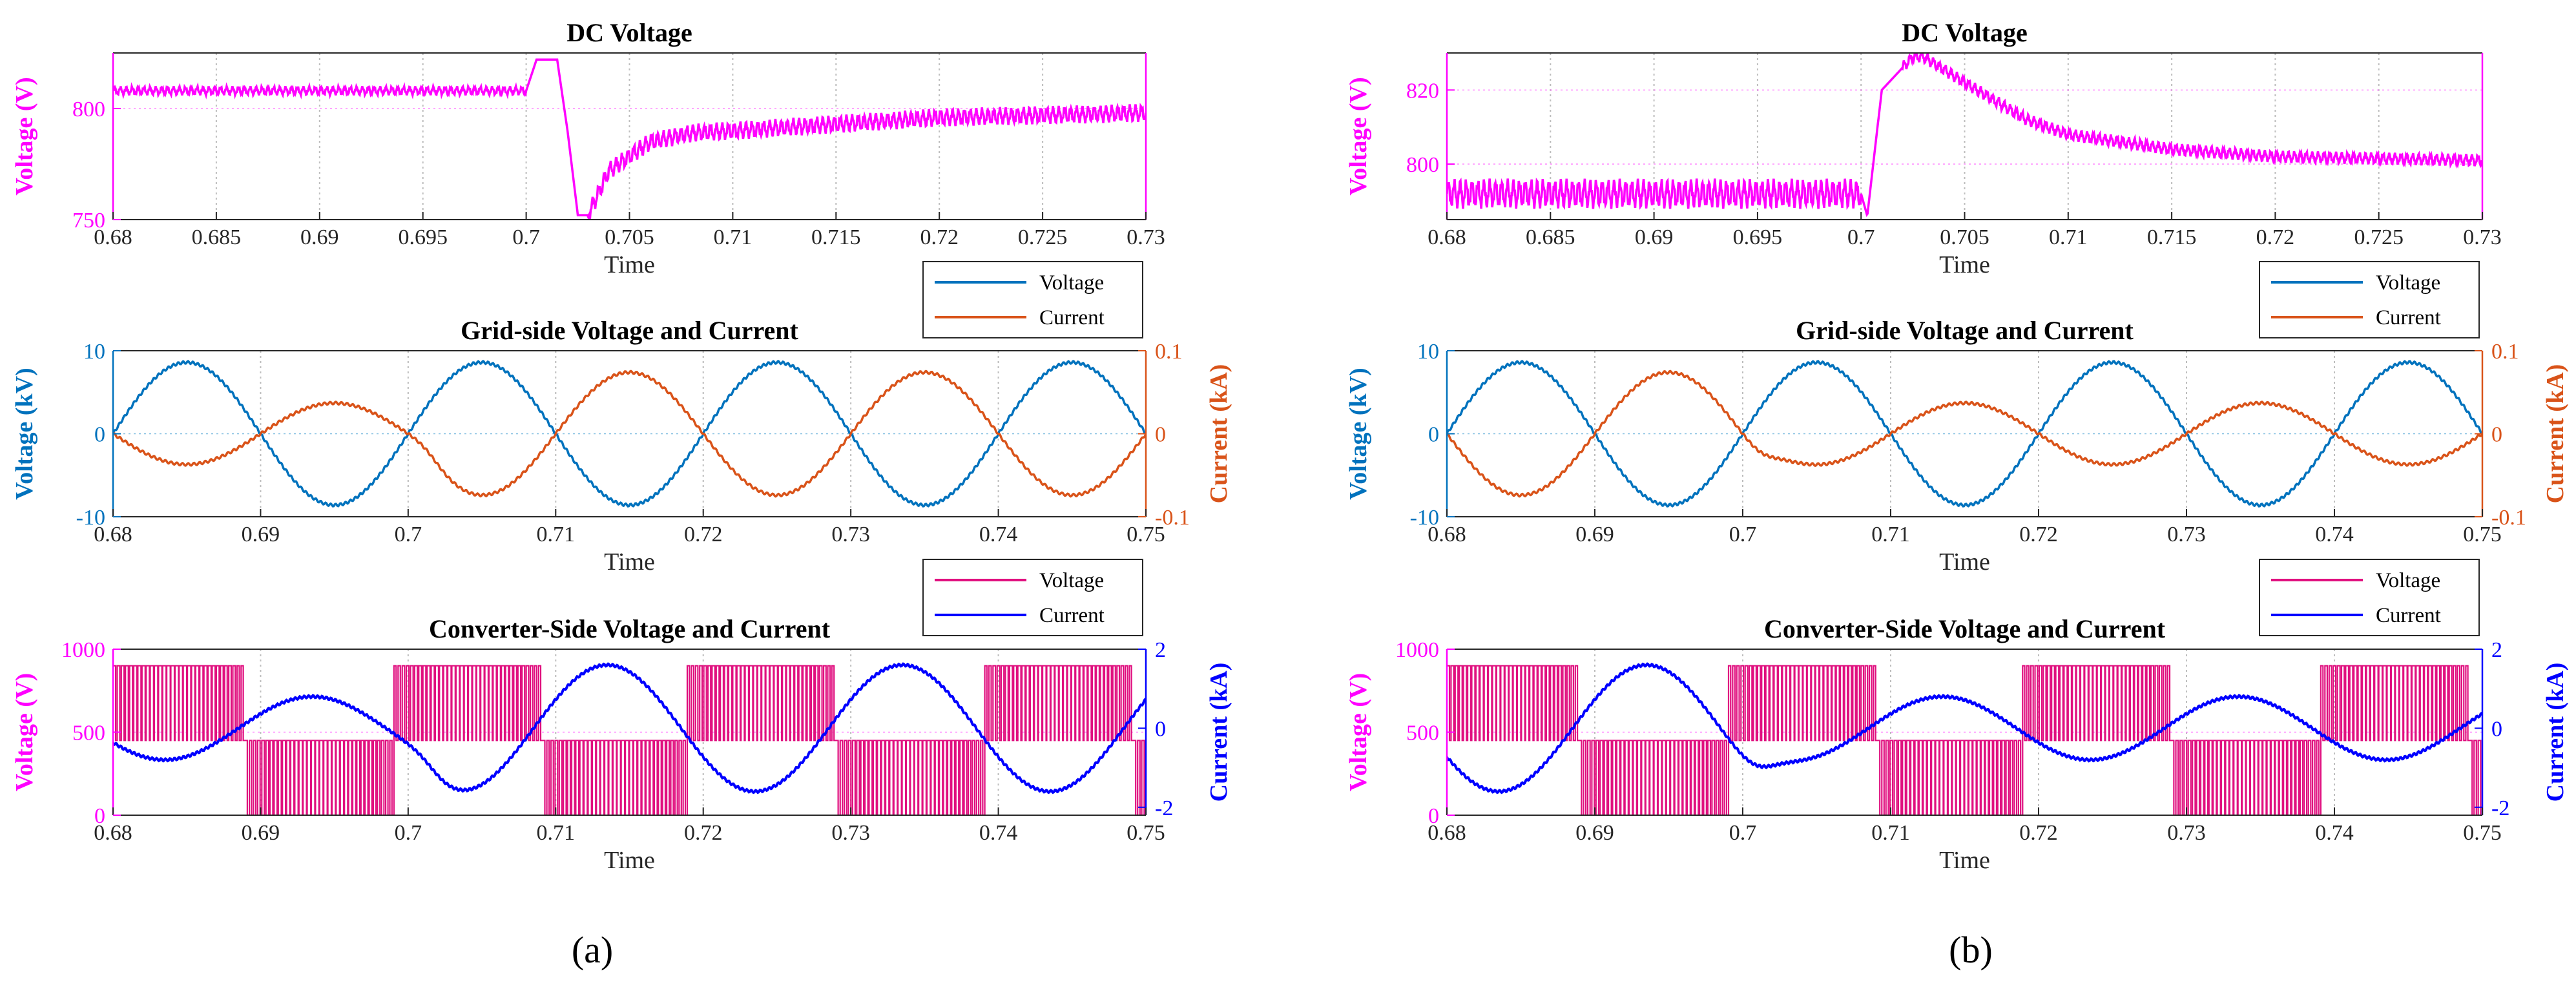 This screenshot has width=2576, height=987. I want to click on y-tick-label: 820, so click(1422, 91).